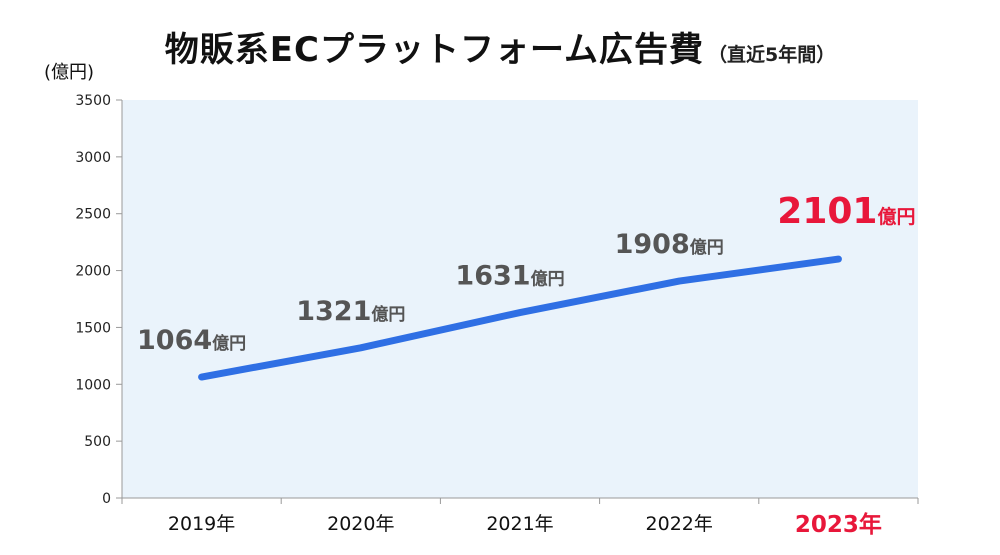 This screenshot has width=1000, height=555. I want to click on y-tick-label: 3500, so click(93, 101).